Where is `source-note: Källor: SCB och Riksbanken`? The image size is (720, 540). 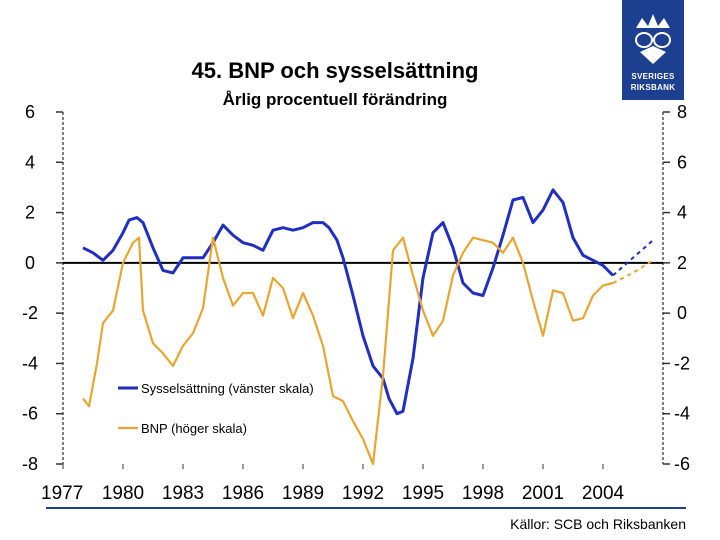
source-note: Källor: SCB och Riksbanken is located at coordinates (598, 524).